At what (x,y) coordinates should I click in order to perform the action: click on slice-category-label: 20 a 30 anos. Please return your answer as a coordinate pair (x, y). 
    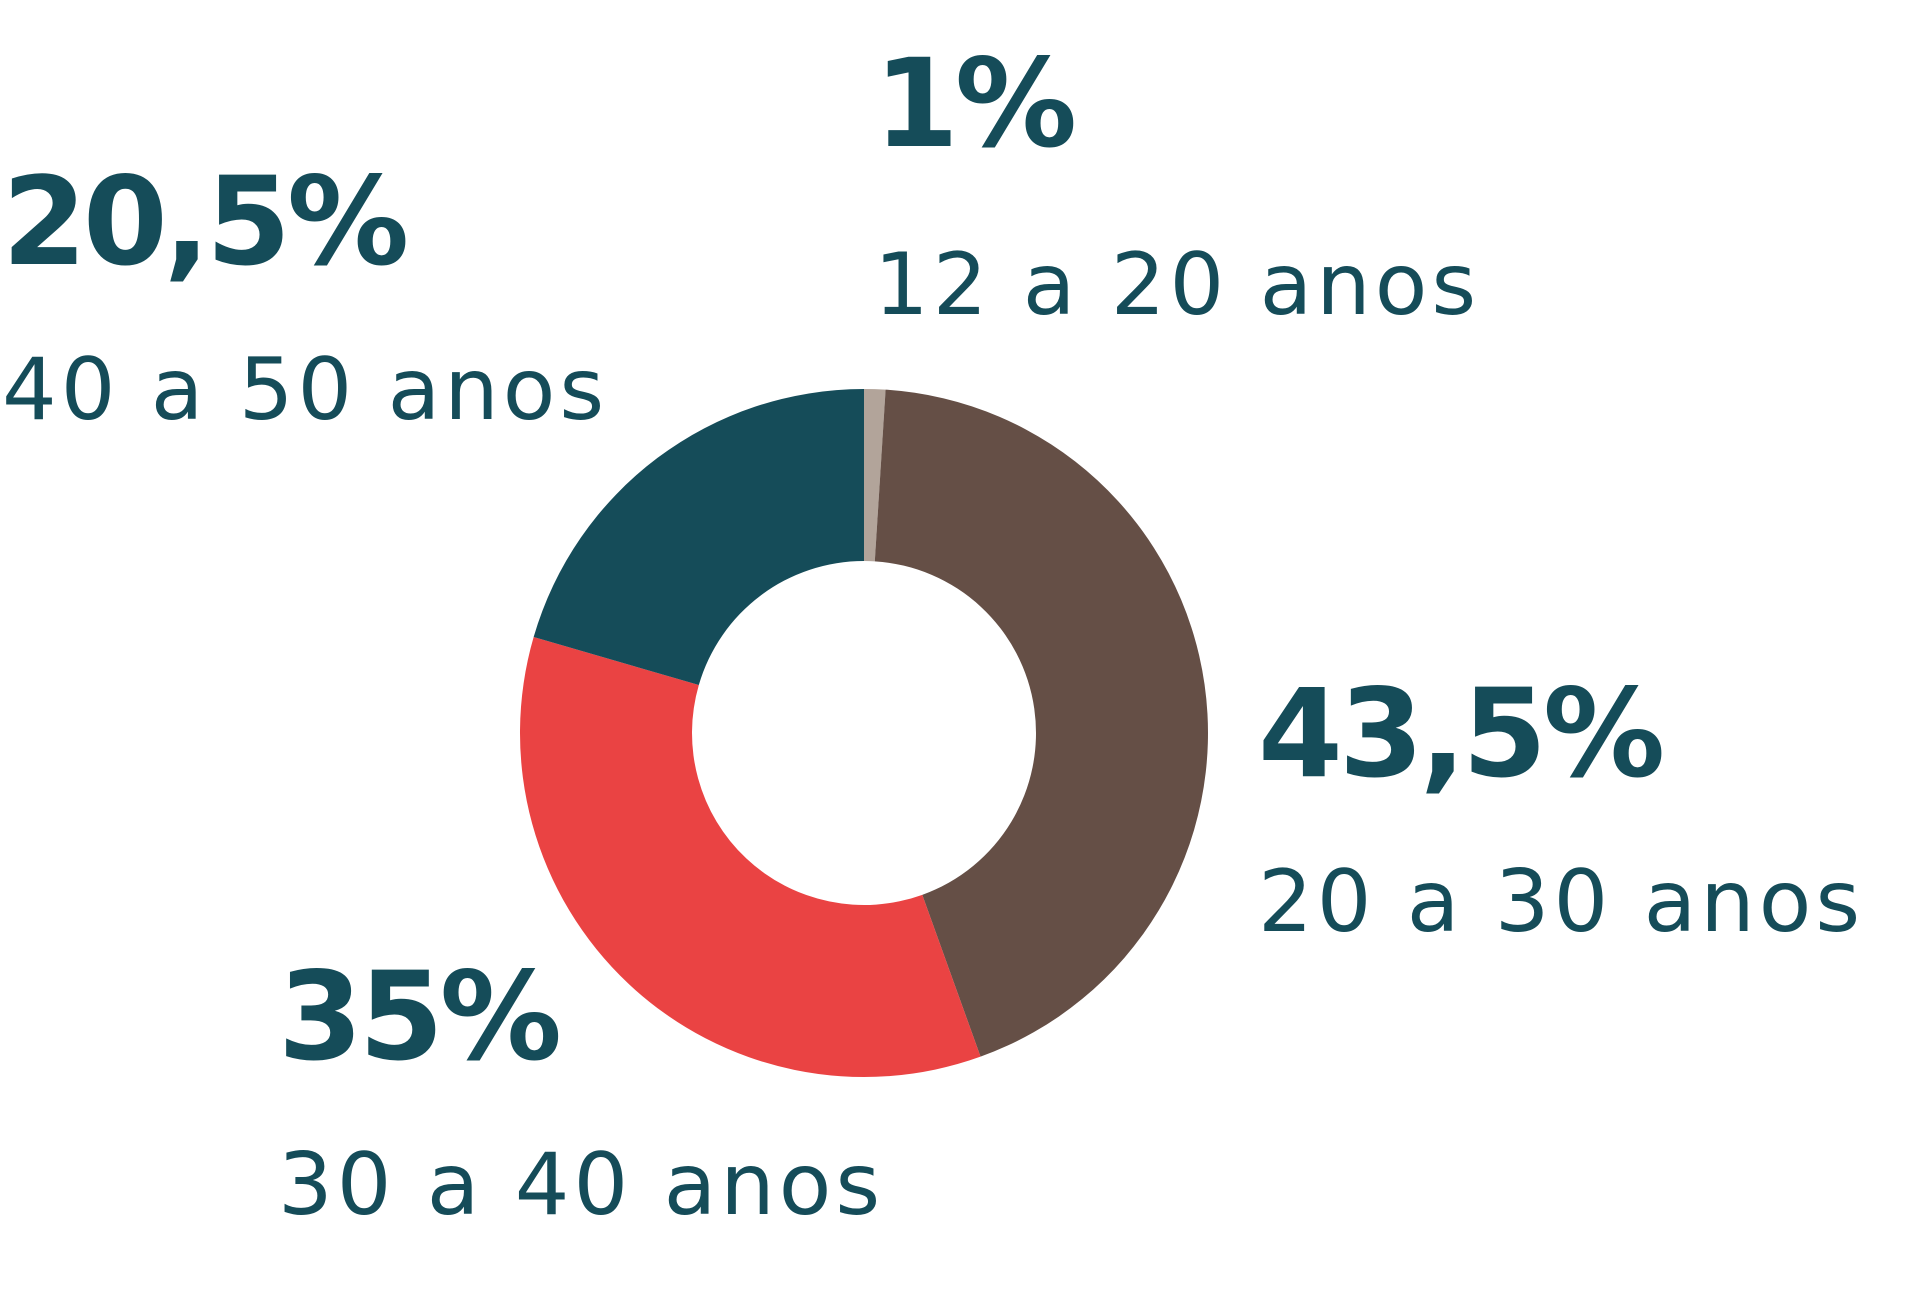
    Looking at the image, I should click on (1561, 902).